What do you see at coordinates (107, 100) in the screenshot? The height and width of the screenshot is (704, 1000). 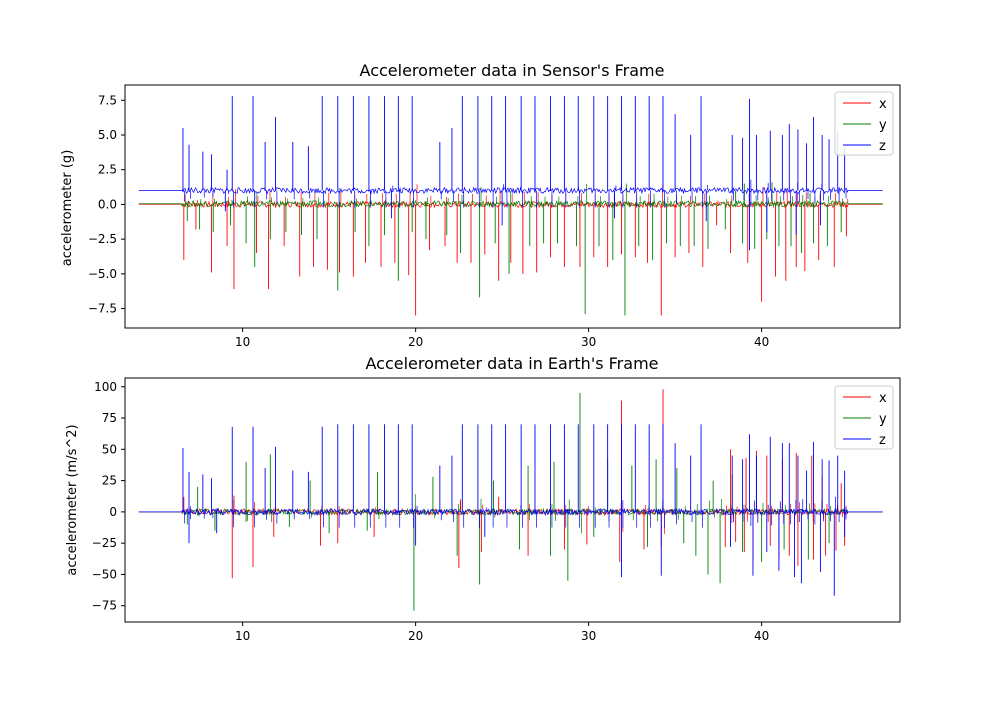 I see `y-tick-label: 7.5` at bounding box center [107, 100].